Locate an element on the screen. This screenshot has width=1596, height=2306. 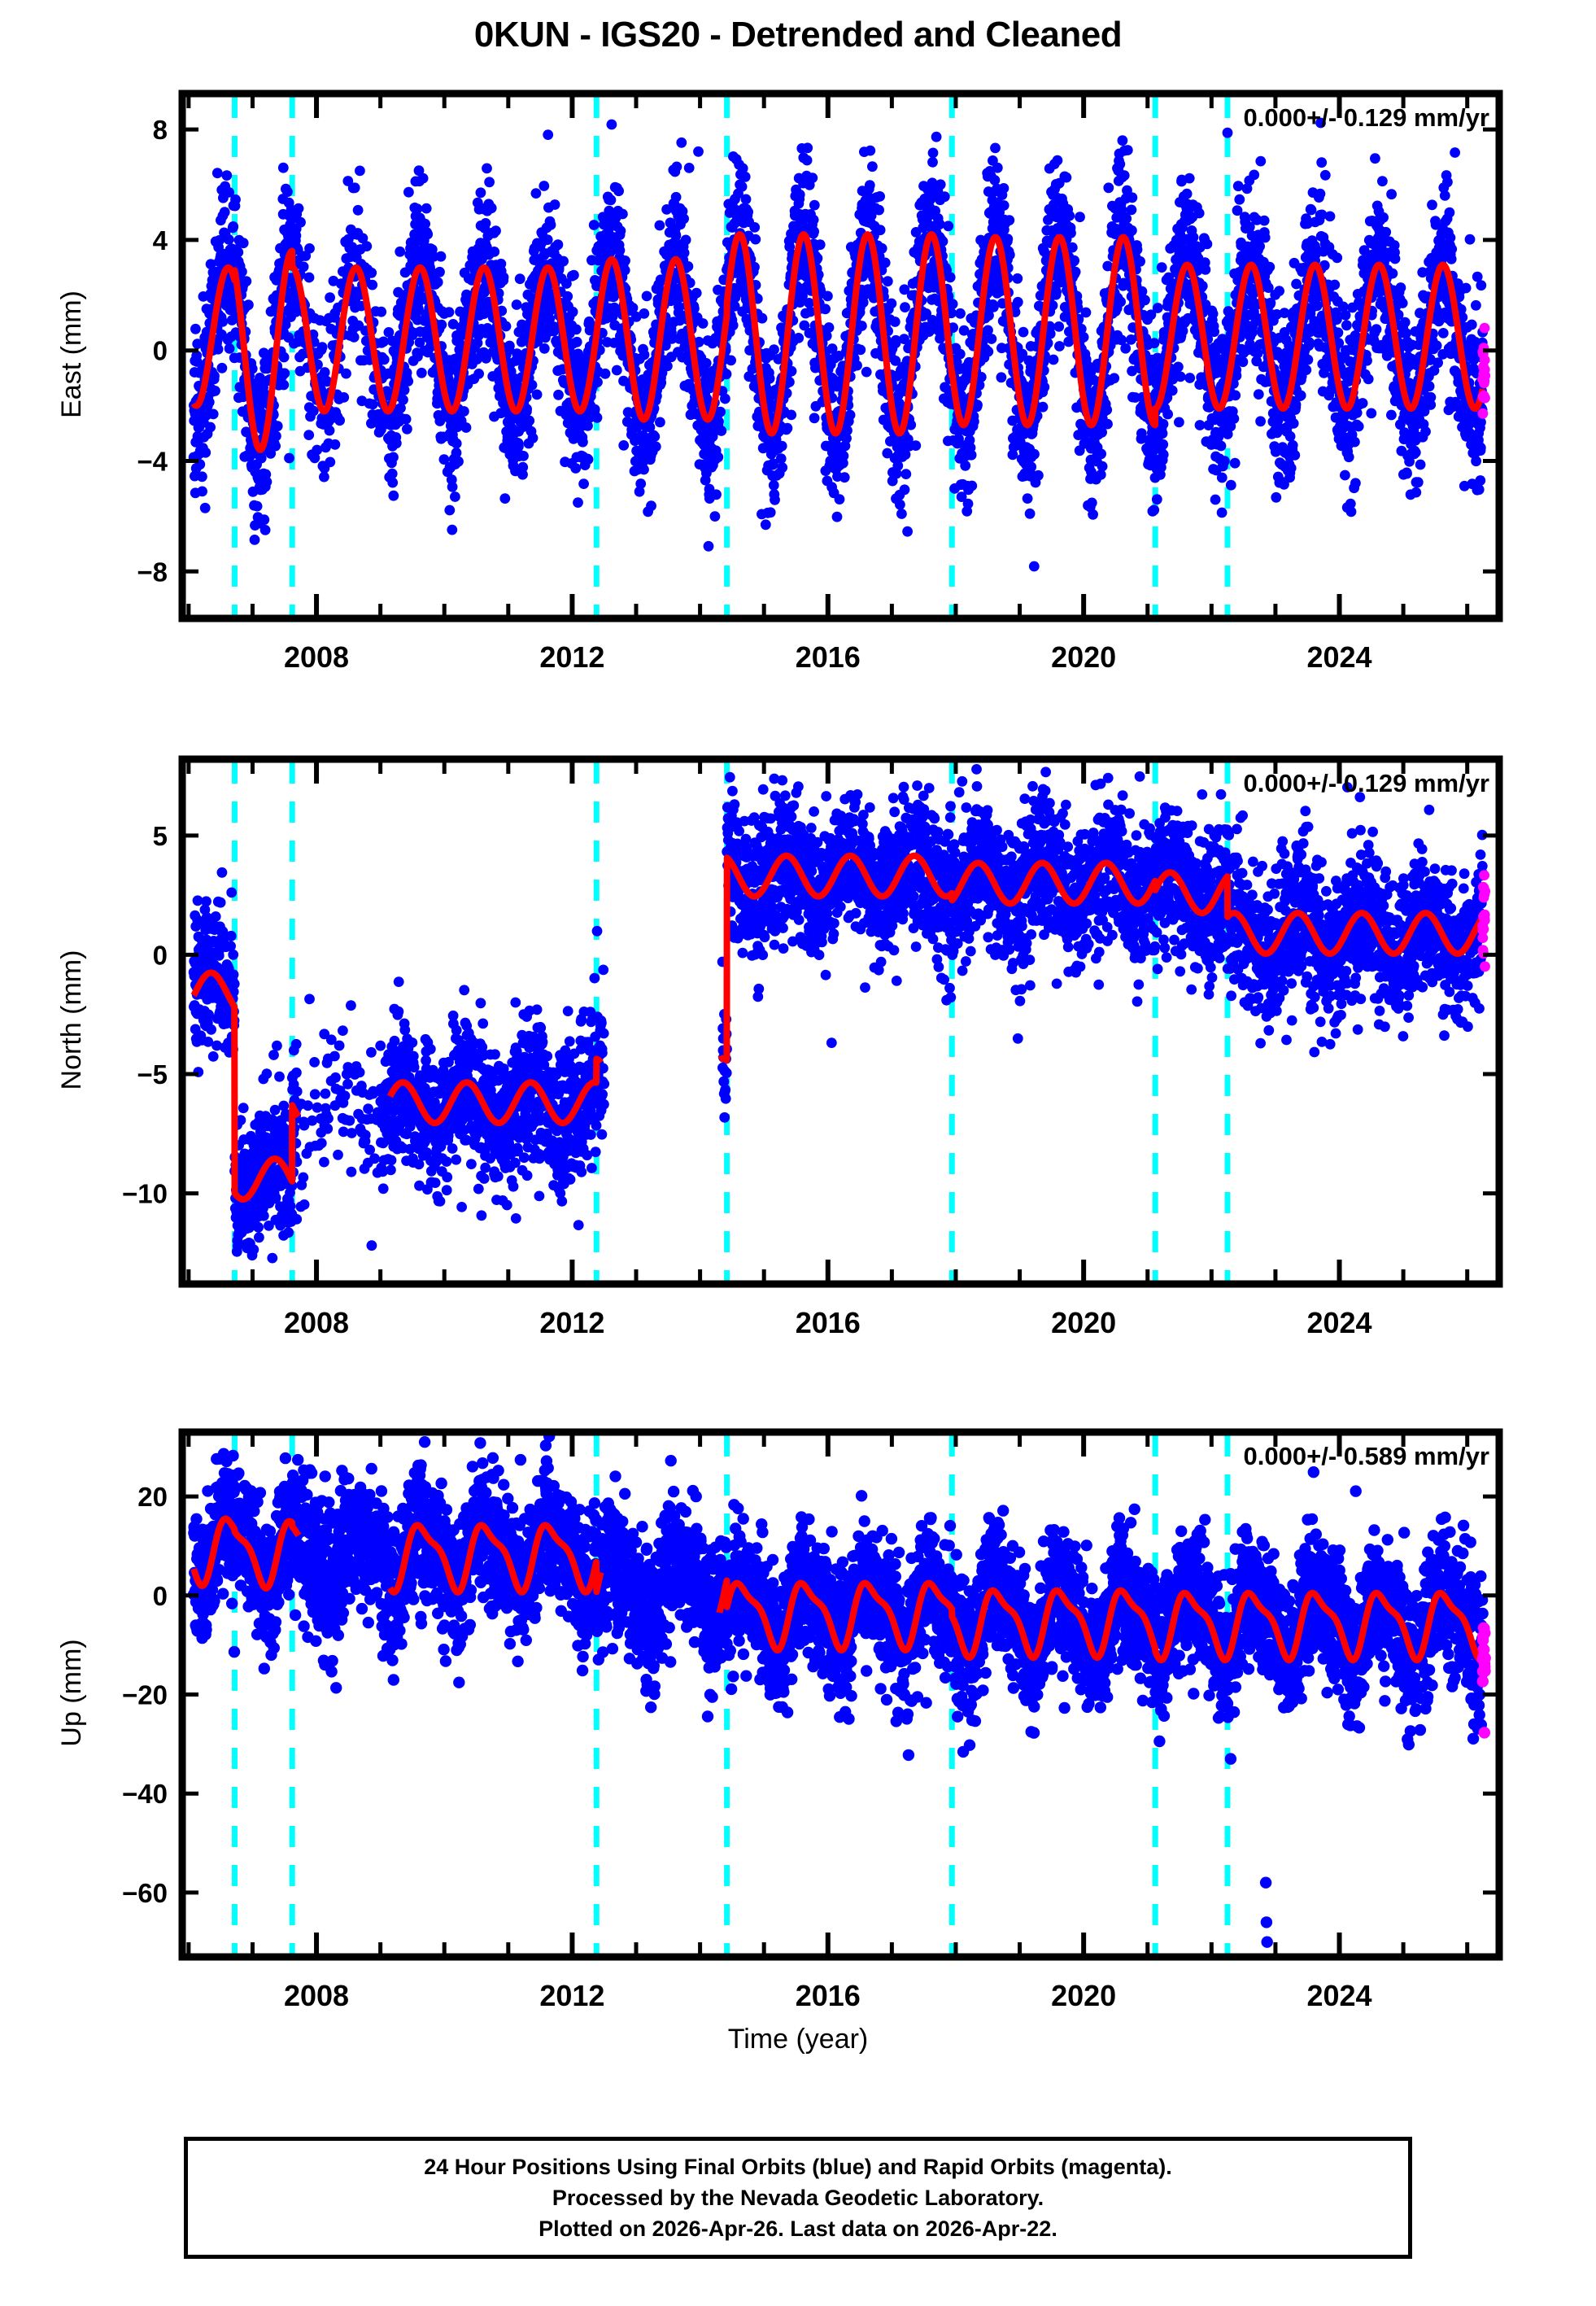
y-axis-label-north: North (mm) is located at coordinates (71, 1020).